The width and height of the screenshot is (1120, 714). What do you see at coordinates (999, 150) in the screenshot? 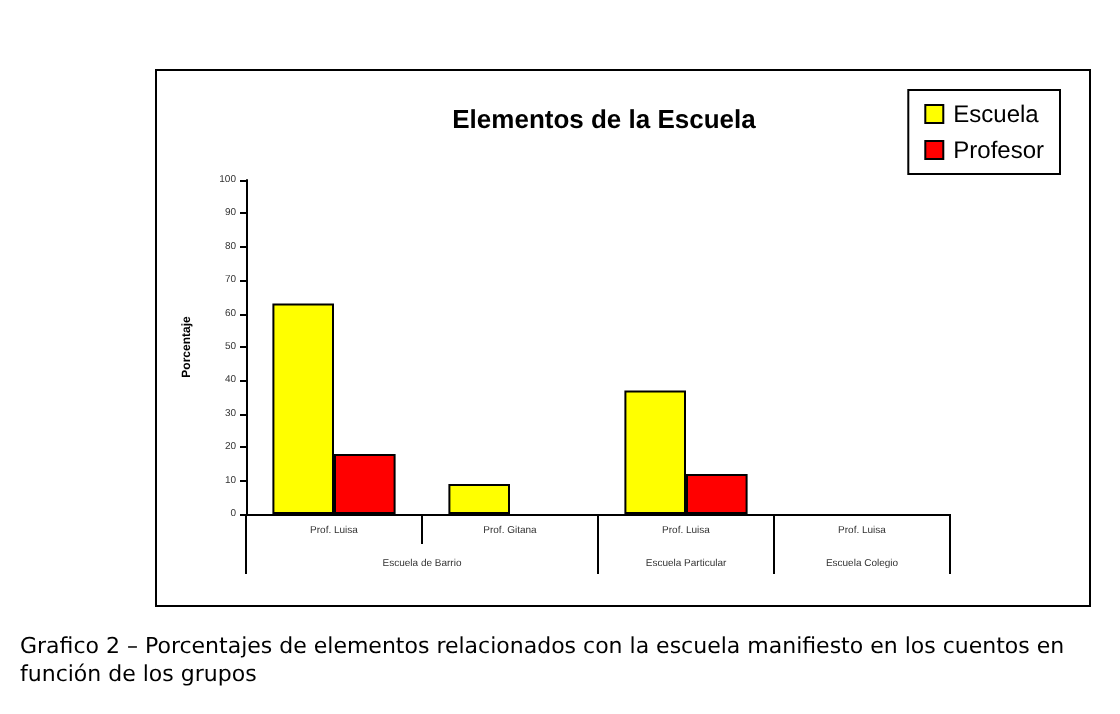
I see `legend-label: Profesor` at bounding box center [999, 150].